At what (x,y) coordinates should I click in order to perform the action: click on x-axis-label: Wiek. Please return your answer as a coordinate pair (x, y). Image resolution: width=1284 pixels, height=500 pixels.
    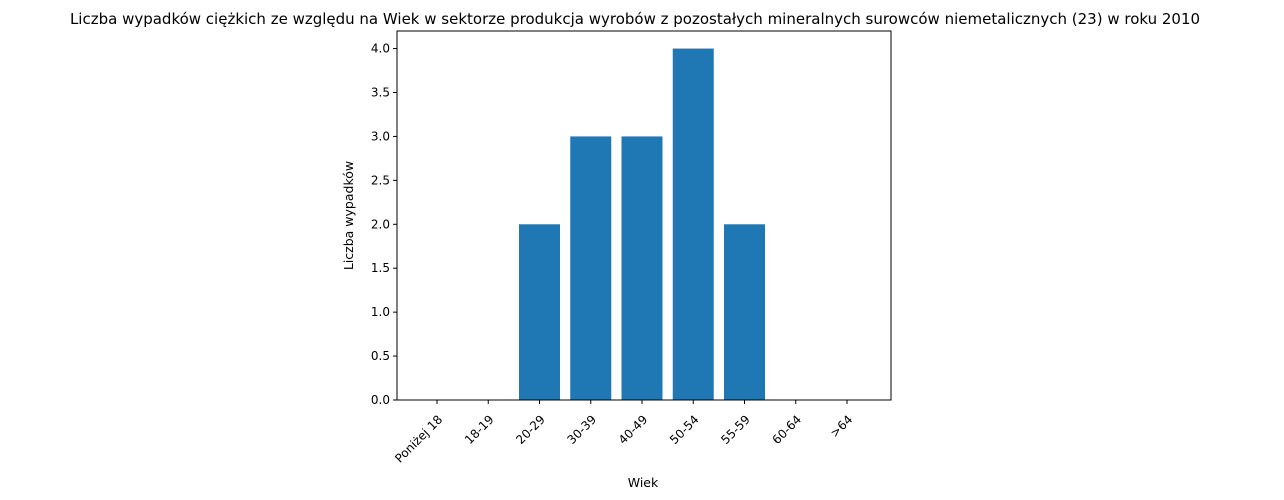
    Looking at the image, I should click on (643, 482).